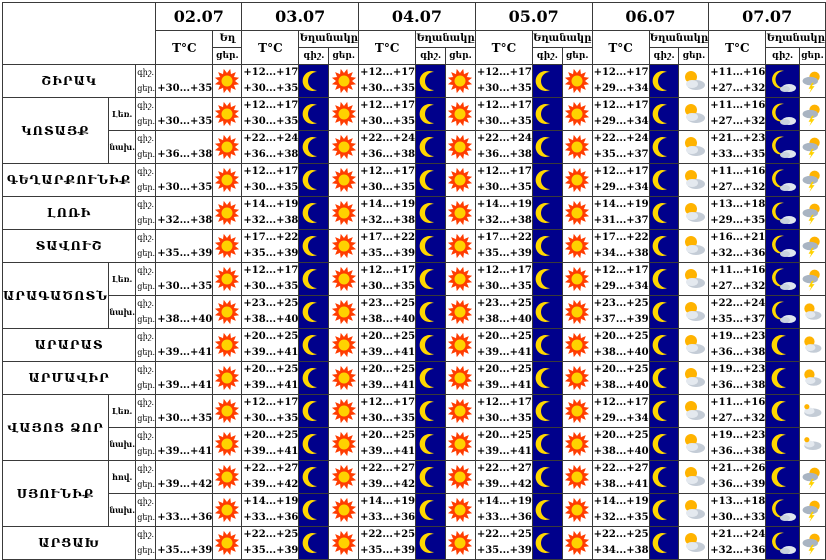 This screenshot has height=560, width=826. Describe the element at coordinates (184, 536) in the screenshot. I see `night-temp` at that location.